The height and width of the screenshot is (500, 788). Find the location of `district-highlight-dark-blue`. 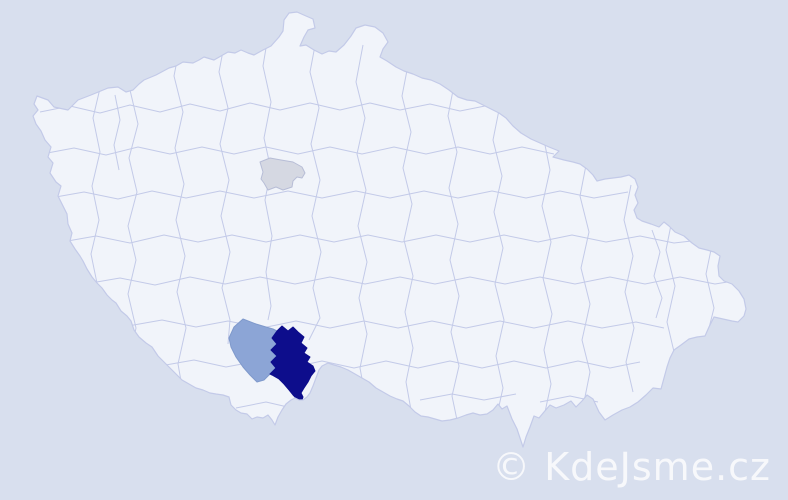

district-highlight-dark-blue is located at coordinates (292, 363).